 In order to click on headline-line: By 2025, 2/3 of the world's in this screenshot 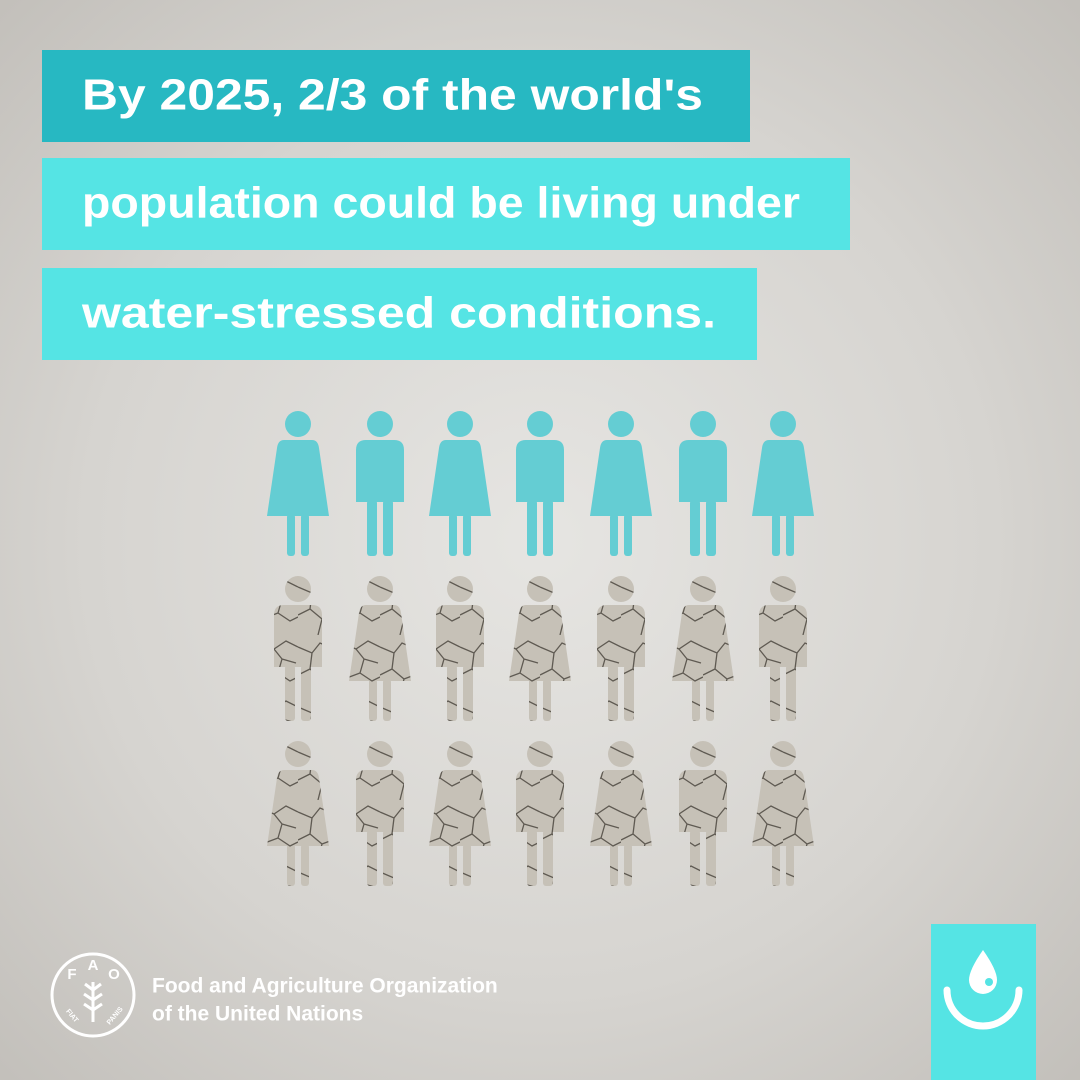, I will do `click(392, 95)`.